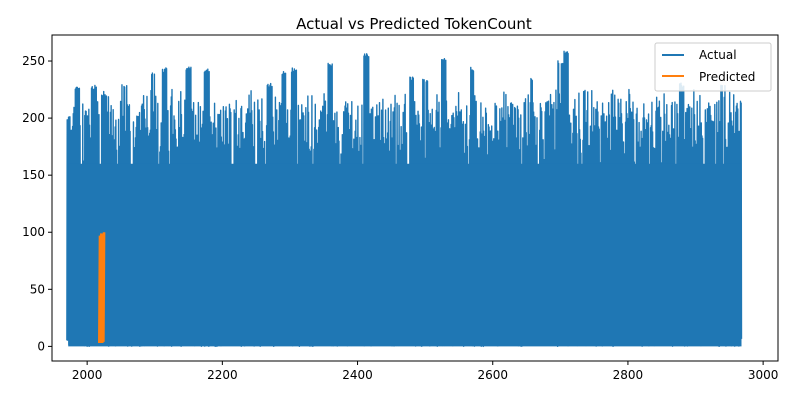 This screenshot has height=400, width=800. What do you see at coordinates (33, 61) in the screenshot?
I see `y-tick-label: 250` at bounding box center [33, 61].